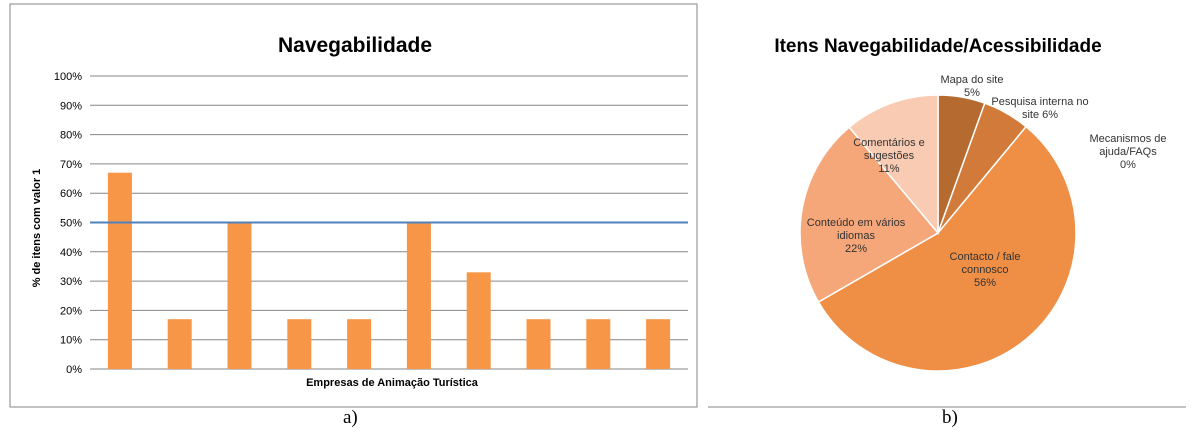 The height and width of the screenshot is (434, 1191). Describe the element at coordinates (74, 370) in the screenshot. I see `y-tick-label: 0%` at that location.